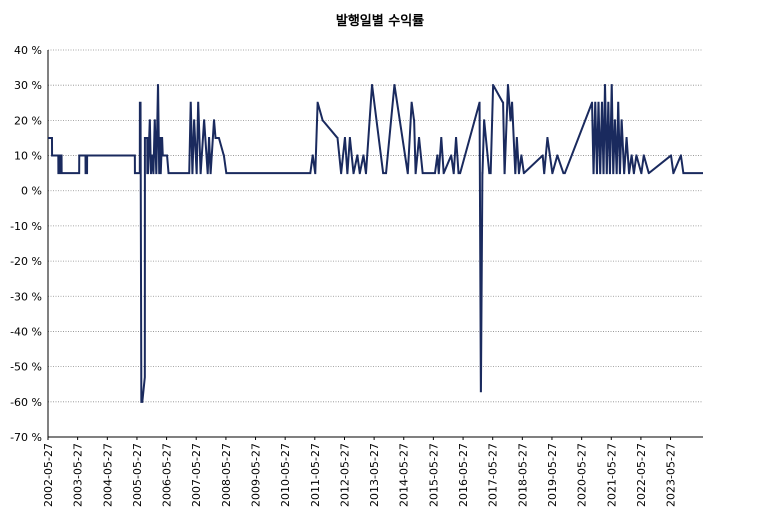  What do you see at coordinates (433, 475) in the screenshot?
I see `x-tick-label: 2015-05-27` at bounding box center [433, 475].